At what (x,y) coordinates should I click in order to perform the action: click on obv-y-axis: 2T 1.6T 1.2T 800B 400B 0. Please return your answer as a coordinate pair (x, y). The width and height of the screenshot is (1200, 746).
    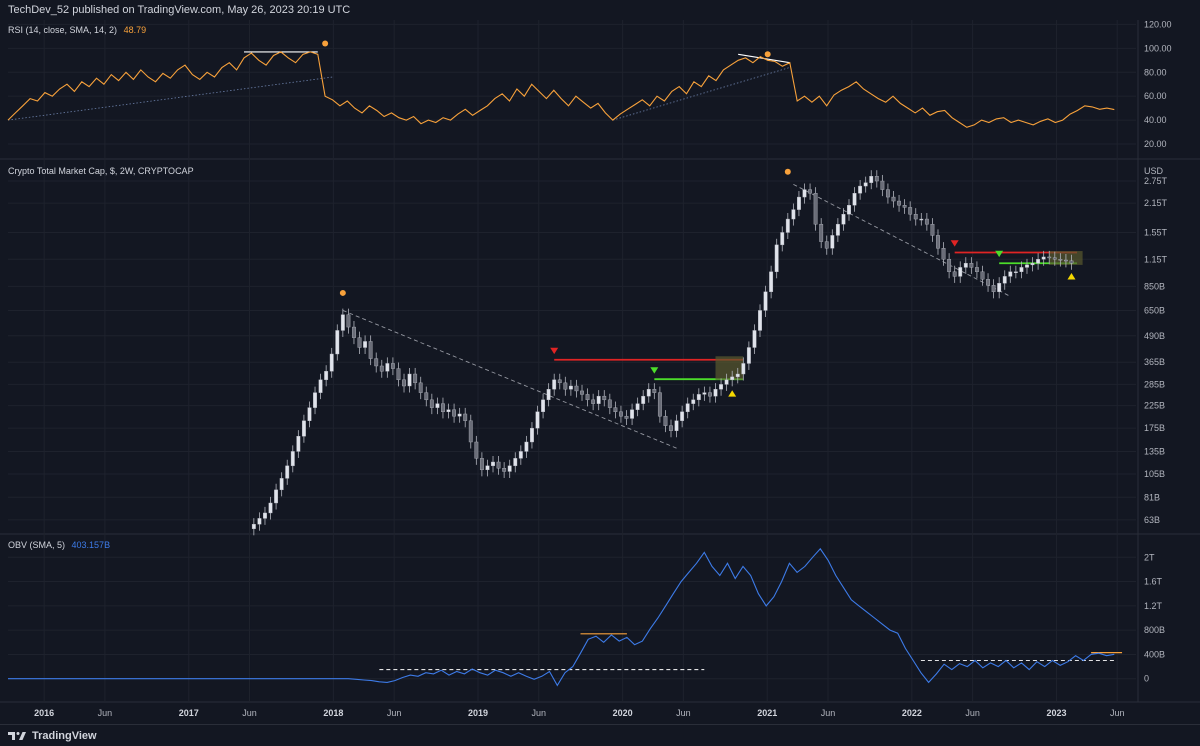
    Looking at the image, I should click on (1154, 617).